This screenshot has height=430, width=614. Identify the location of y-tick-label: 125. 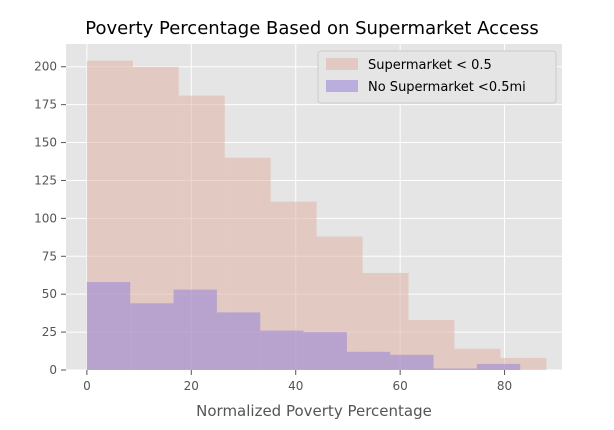
(45, 180).